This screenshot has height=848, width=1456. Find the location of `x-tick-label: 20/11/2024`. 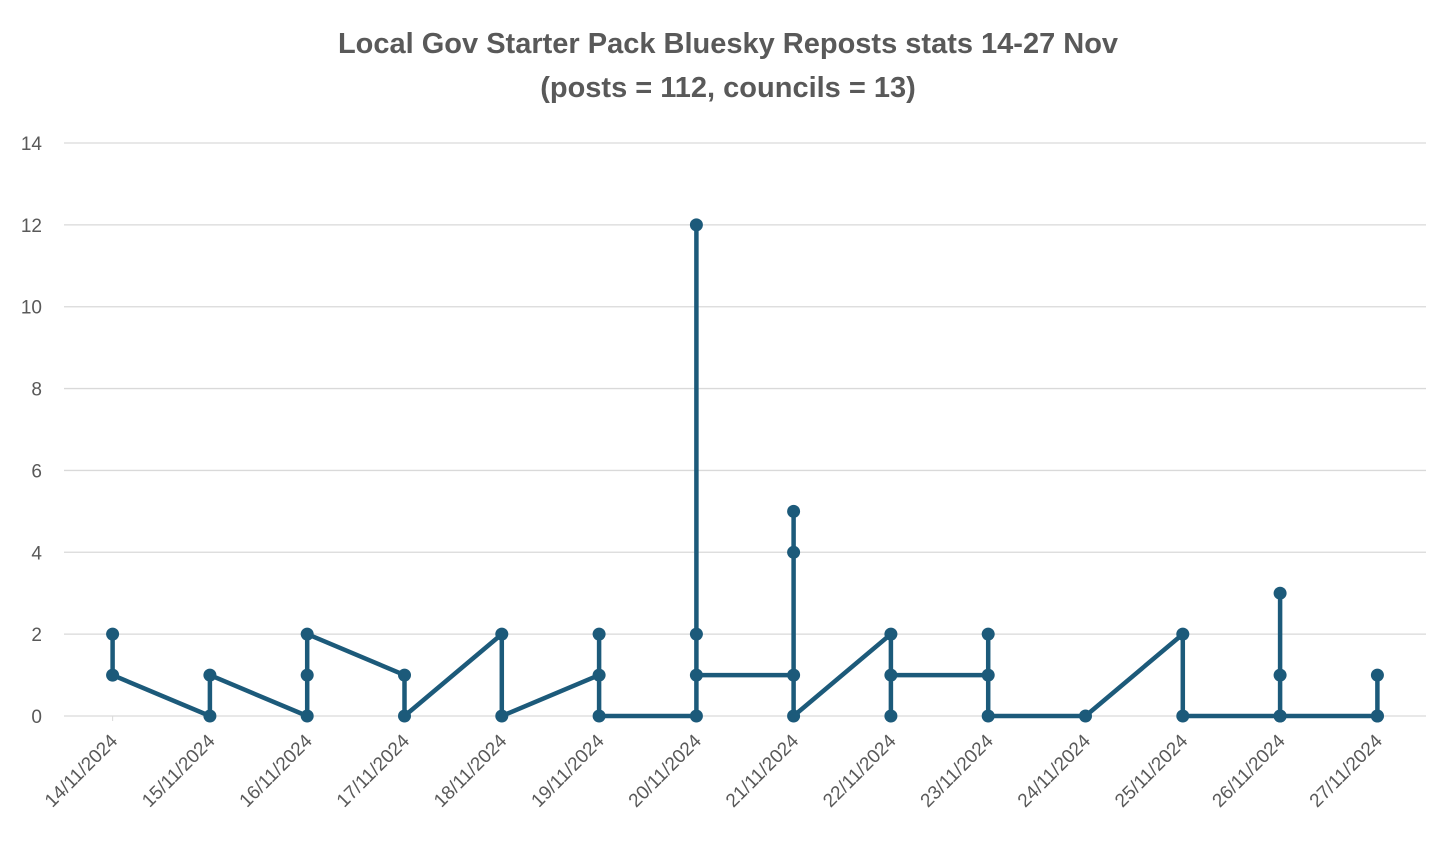

x-tick-label: 20/11/2024 is located at coordinates (665, 770).